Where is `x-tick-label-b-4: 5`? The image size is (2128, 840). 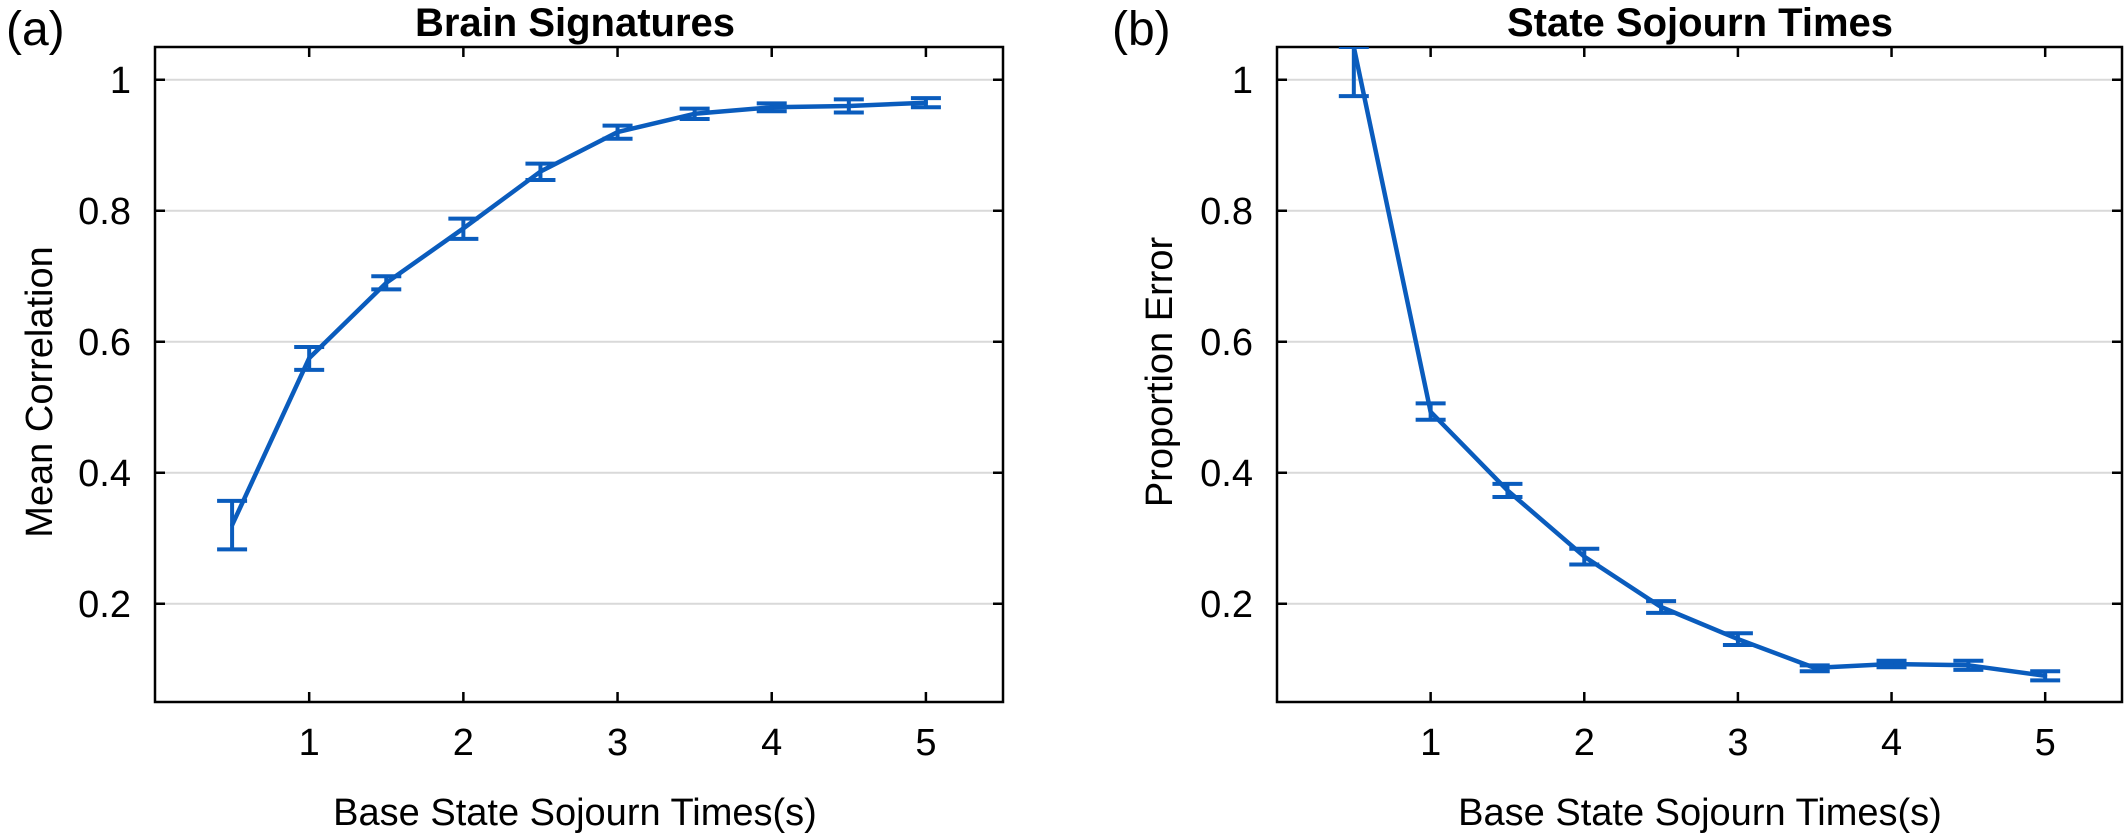
x-tick-label-b-4: 5 is located at coordinates (2045, 743).